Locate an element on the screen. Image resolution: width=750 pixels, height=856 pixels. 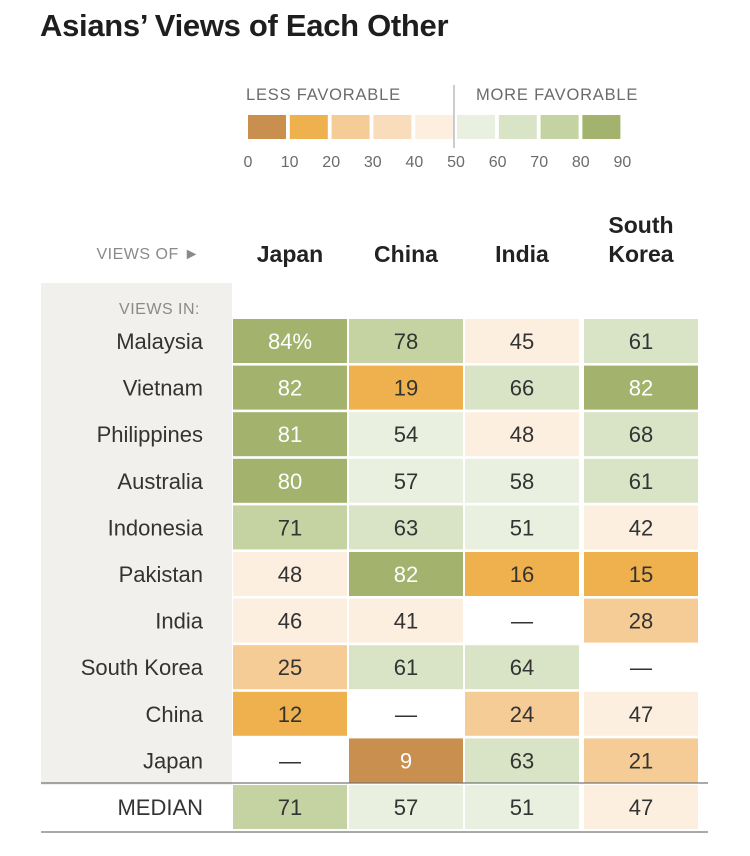
views-of-label: VIEWS OF ► is located at coordinates (148, 254).